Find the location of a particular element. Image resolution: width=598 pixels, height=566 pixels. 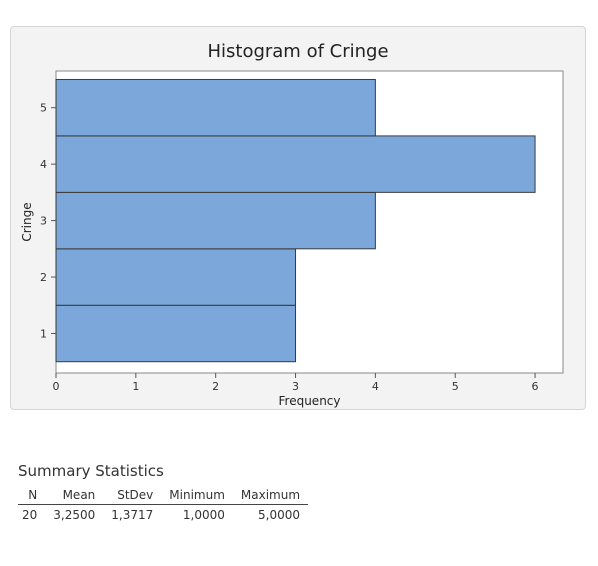

y-tick-label: 5 is located at coordinates (43, 108).